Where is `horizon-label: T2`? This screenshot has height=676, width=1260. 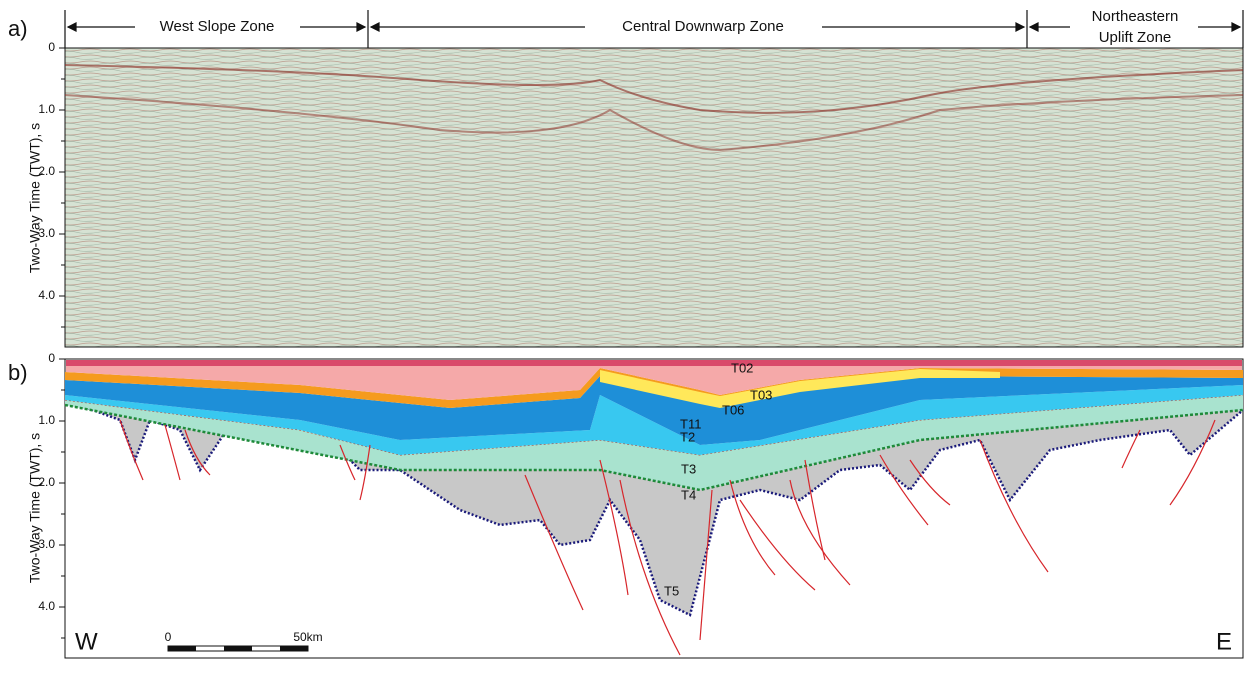 horizon-label: T2 is located at coordinates (687, 436).